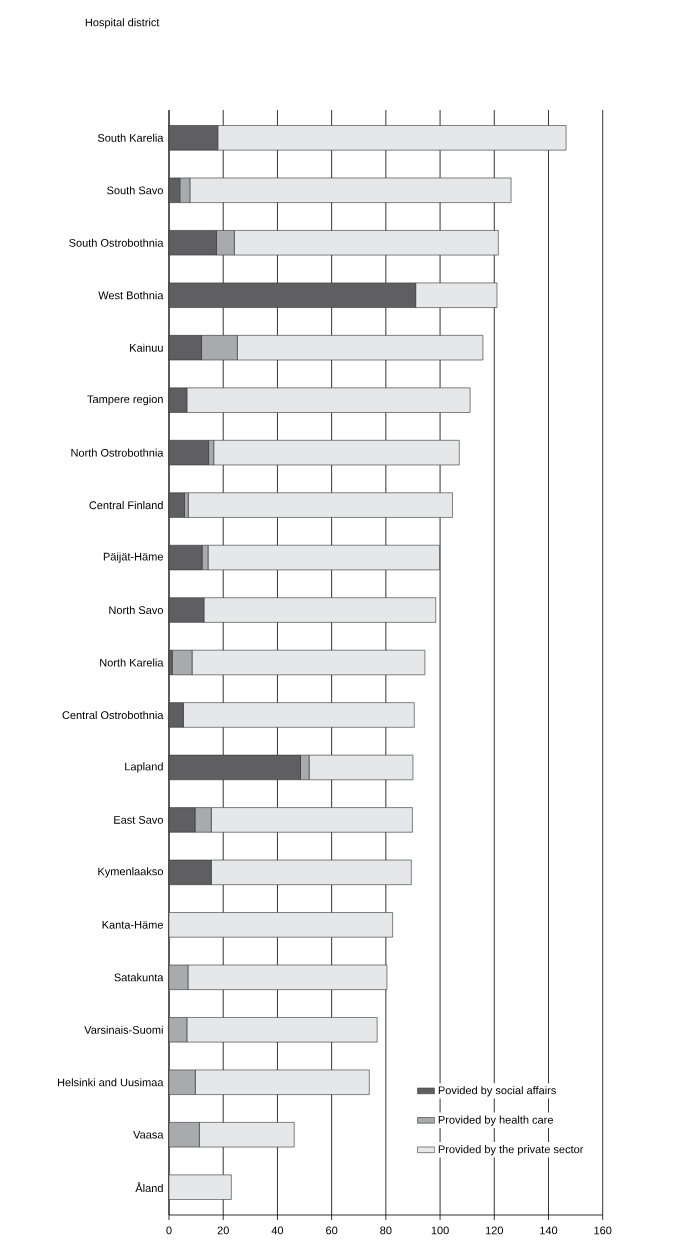  I want to click on y-tick-label: Central Ostrobothnia, so click(113, 715).